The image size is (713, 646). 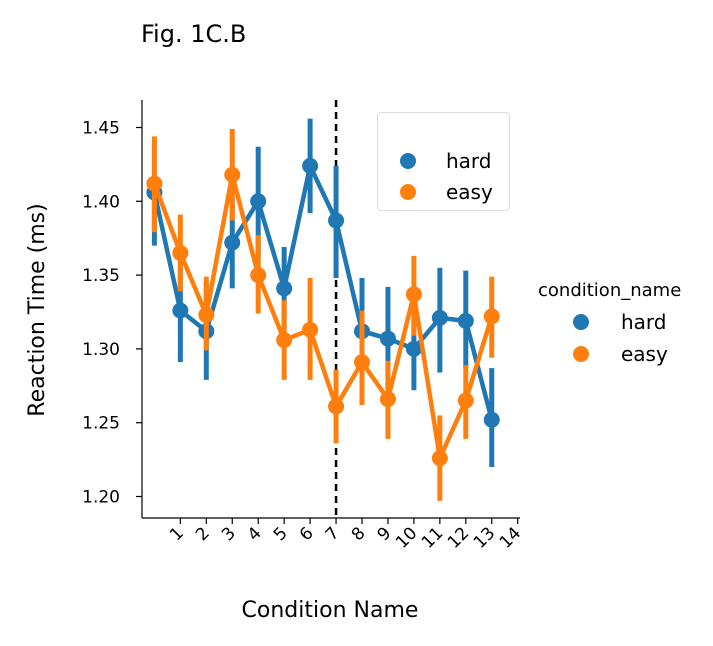 I want to click on x-tick-label: 6, so click(x=307, y=534).